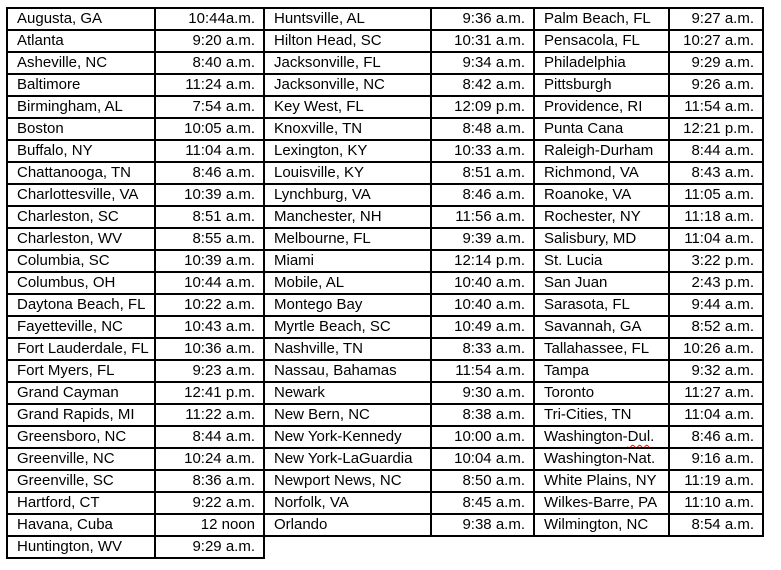 The width and height of the screenshot is (781, 570). What do you see at coordinates (81, 19) in the screenshot?
I see `city-cell: Augusta, GA` at bounding box center [81, 19].